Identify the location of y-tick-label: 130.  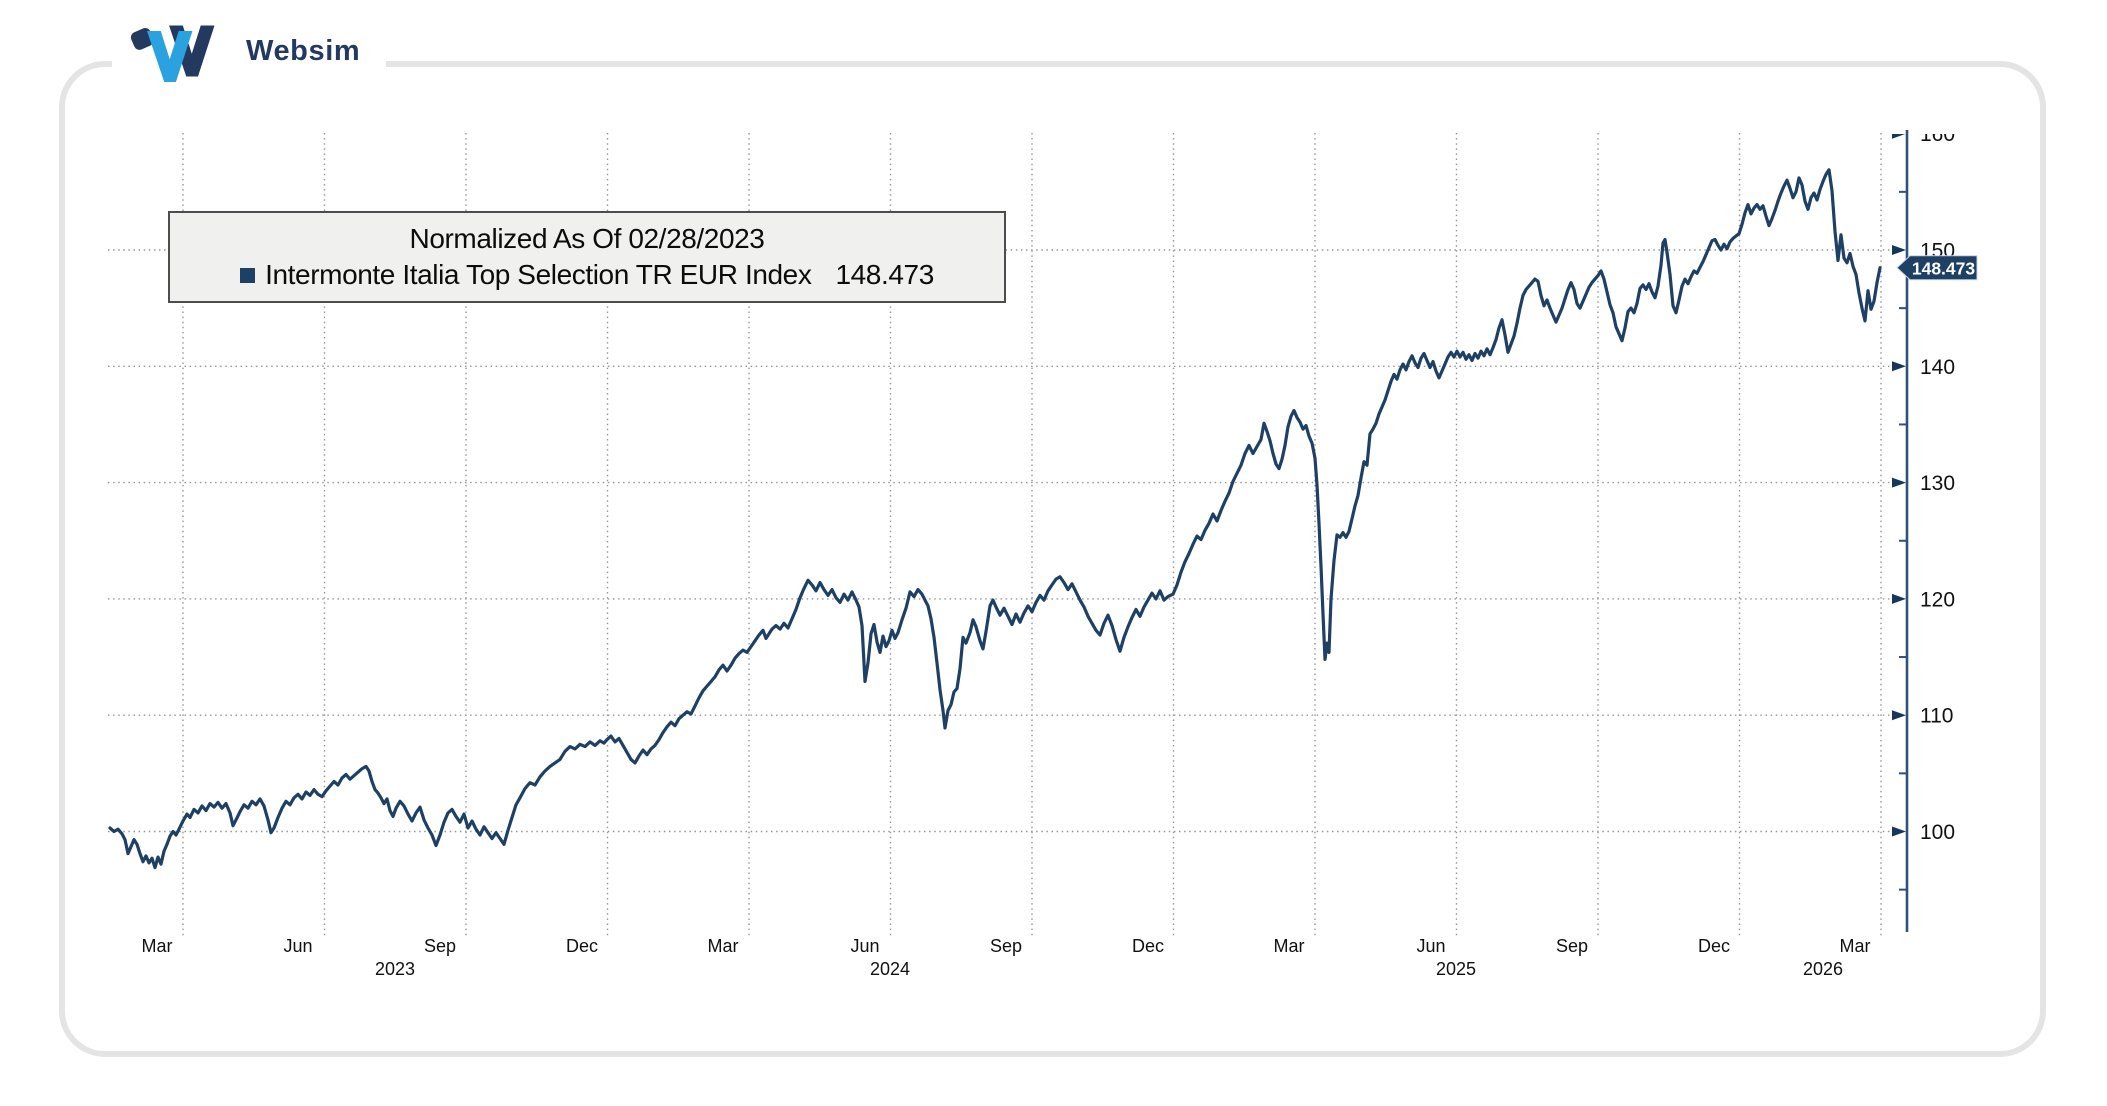
(1937, 483).